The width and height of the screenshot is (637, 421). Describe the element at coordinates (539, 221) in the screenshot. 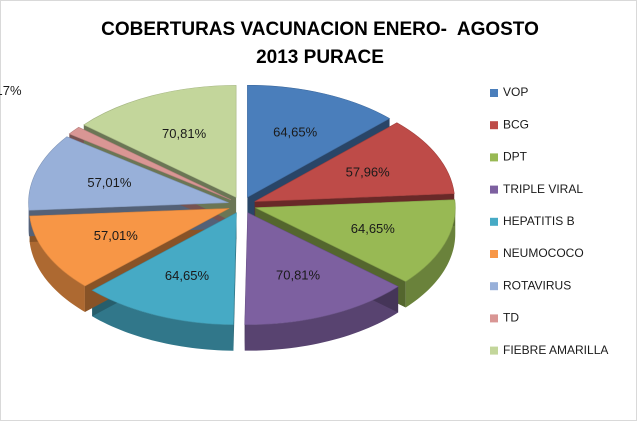

I see `legend-label: HEPATITIS B` at that location.